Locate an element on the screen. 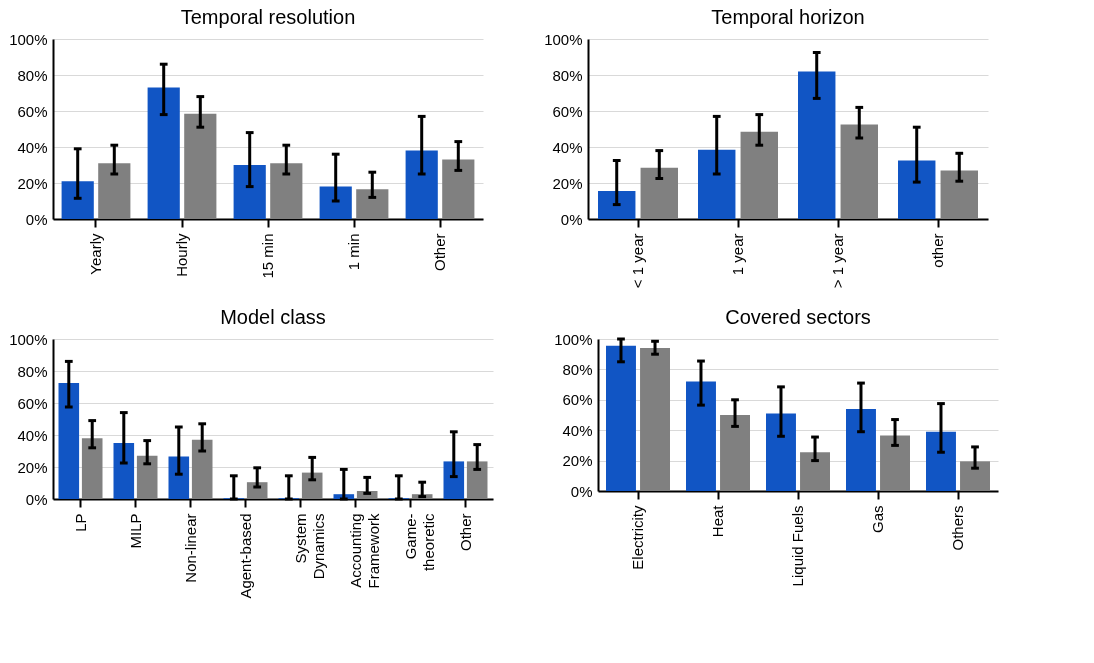 This screenshot has width=1094, height=663. x-tick-label: Others is located at coordinates (957, 528).